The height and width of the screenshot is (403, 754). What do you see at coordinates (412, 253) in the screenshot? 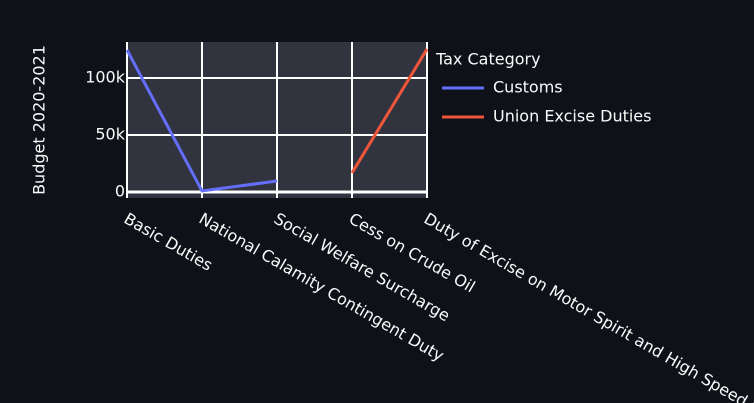
I see `x-tick-label: Cess on Crude Oil` at bounding box center [412, 253].